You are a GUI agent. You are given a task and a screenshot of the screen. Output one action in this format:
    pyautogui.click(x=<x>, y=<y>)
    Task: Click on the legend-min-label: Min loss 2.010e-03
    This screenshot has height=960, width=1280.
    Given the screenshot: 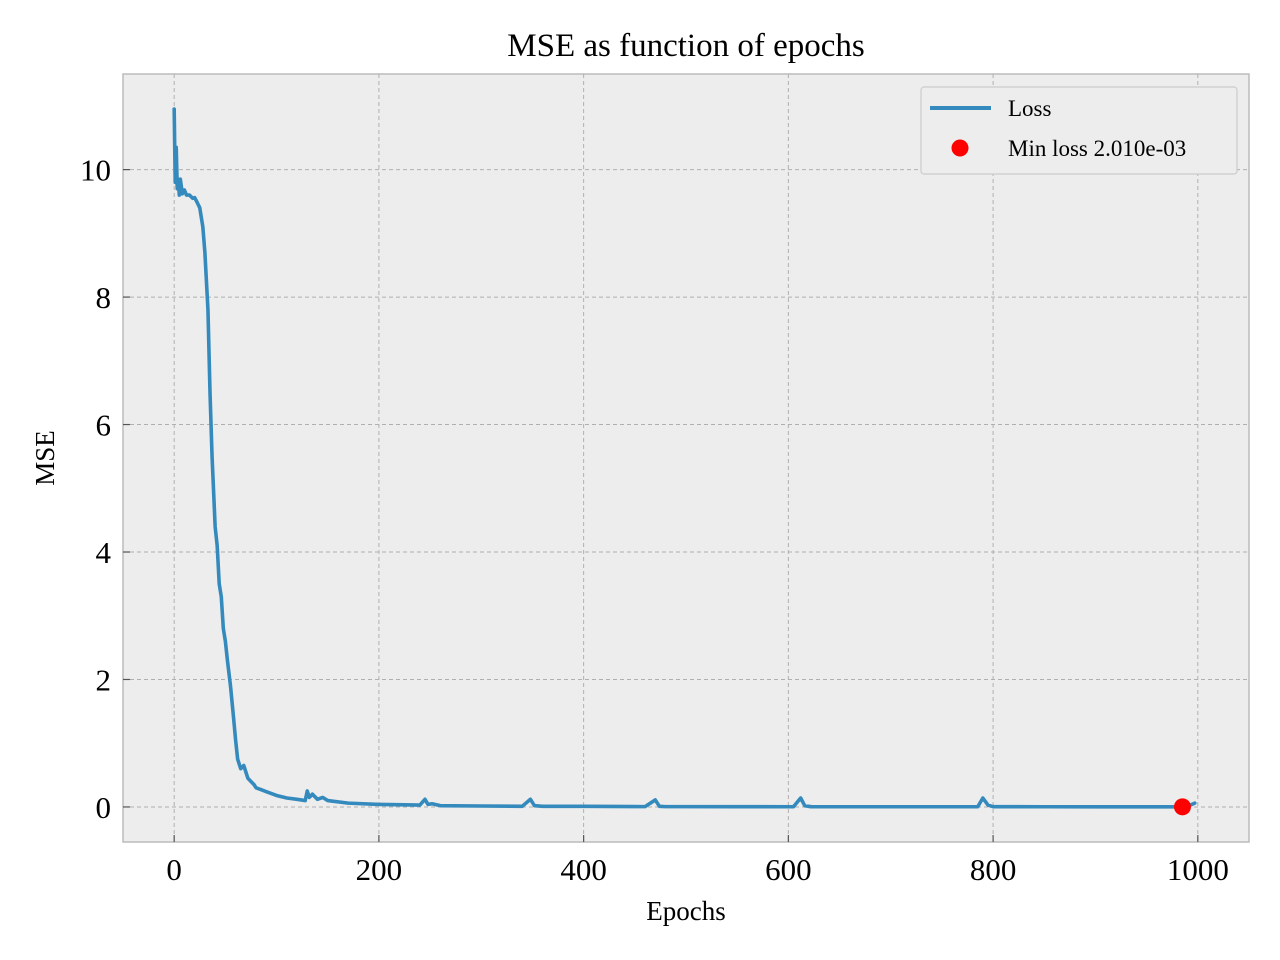 What is the action you would take?
    pyautogui.click(x=1097, y=148)
    